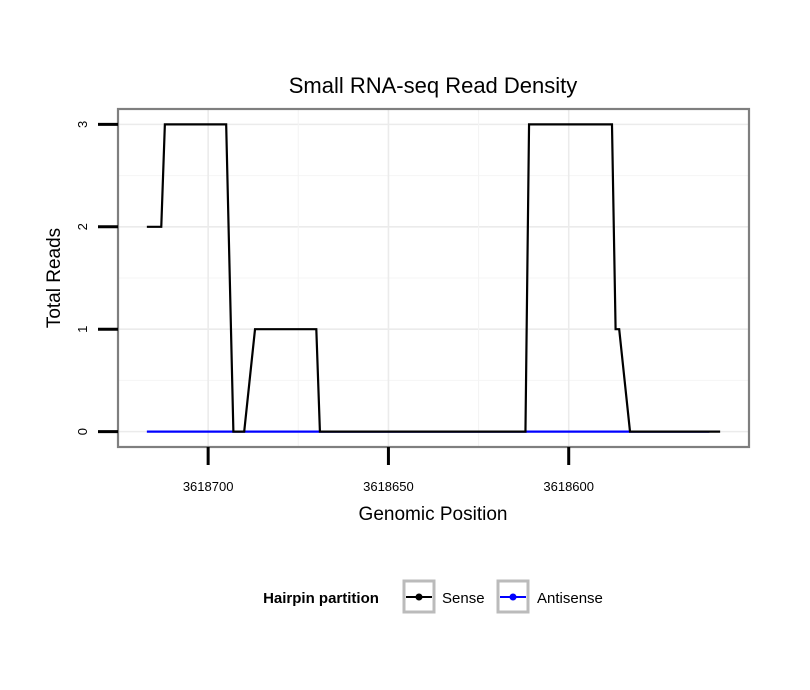 The height and width of the screenshot is (690, 810). Describe the element at coordinates (82, 431) in the screenshot. I see `y-tick-label: 0` at that location.